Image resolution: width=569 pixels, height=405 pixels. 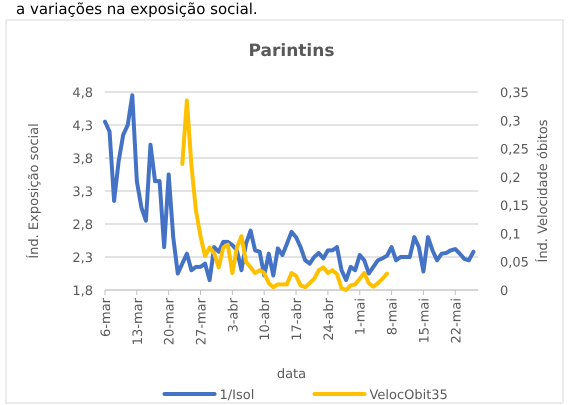 What do you see at coordinates (33, 191) in the screenshot?
I see `y-axis-title: Índ. Exposição social` at bounding box center [33, 191].